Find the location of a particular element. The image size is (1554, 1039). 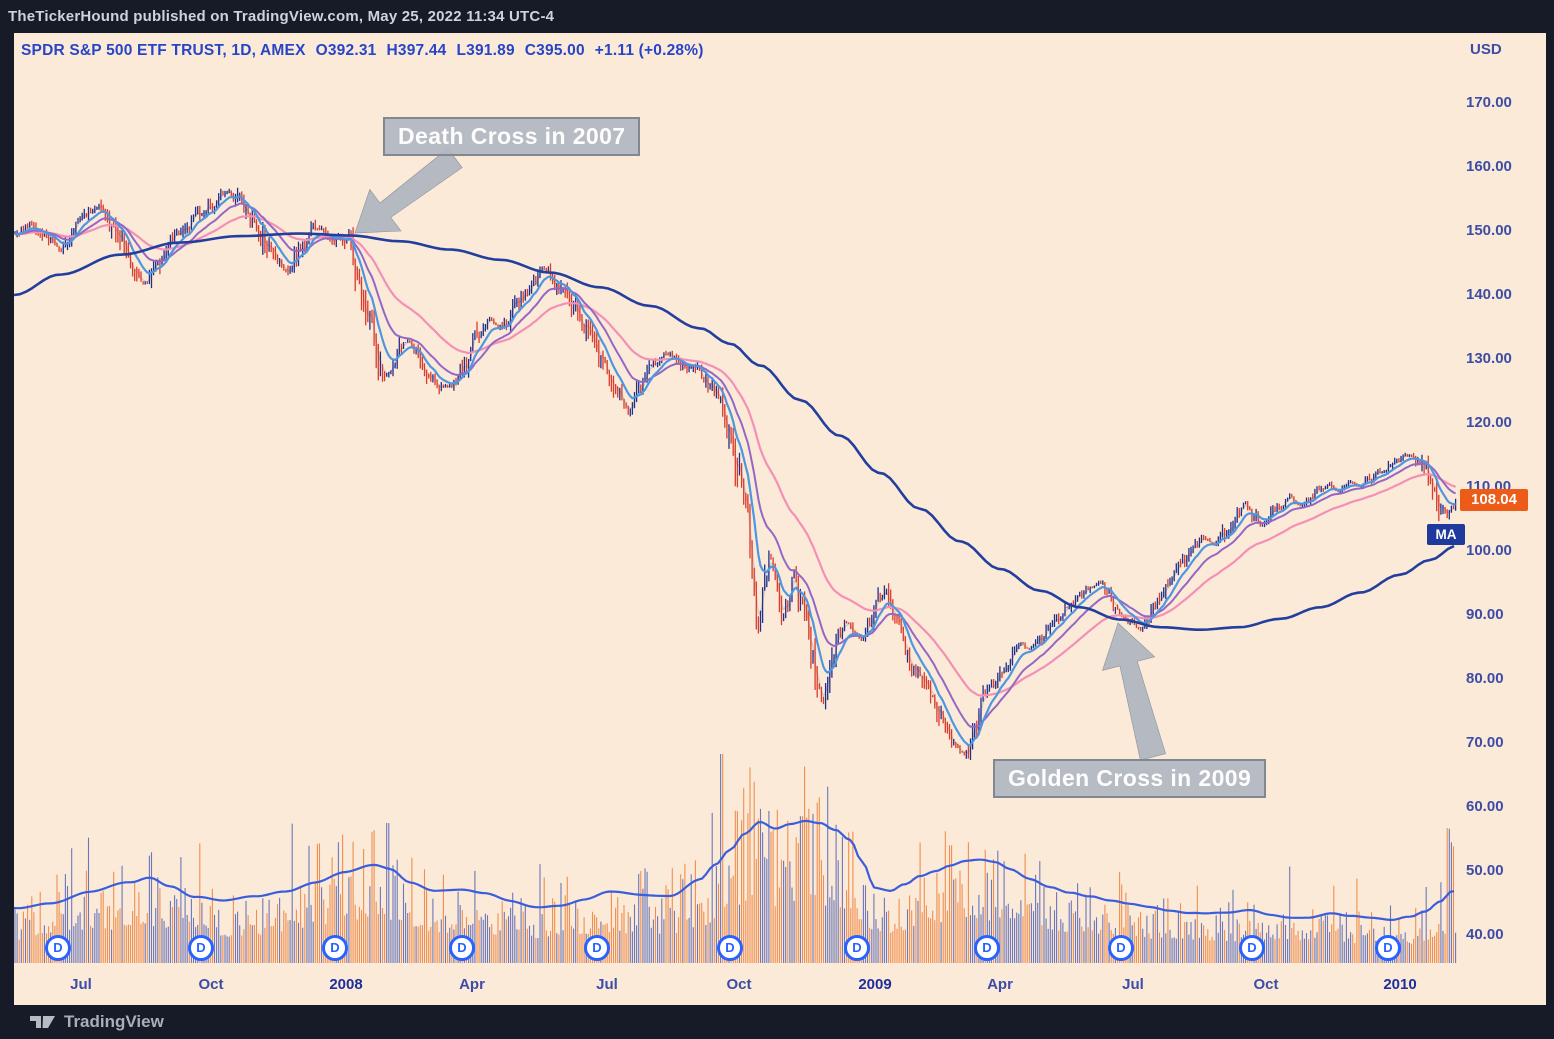

price-change: +1.11 (+0.28%) is located at coordinates (649, 50).